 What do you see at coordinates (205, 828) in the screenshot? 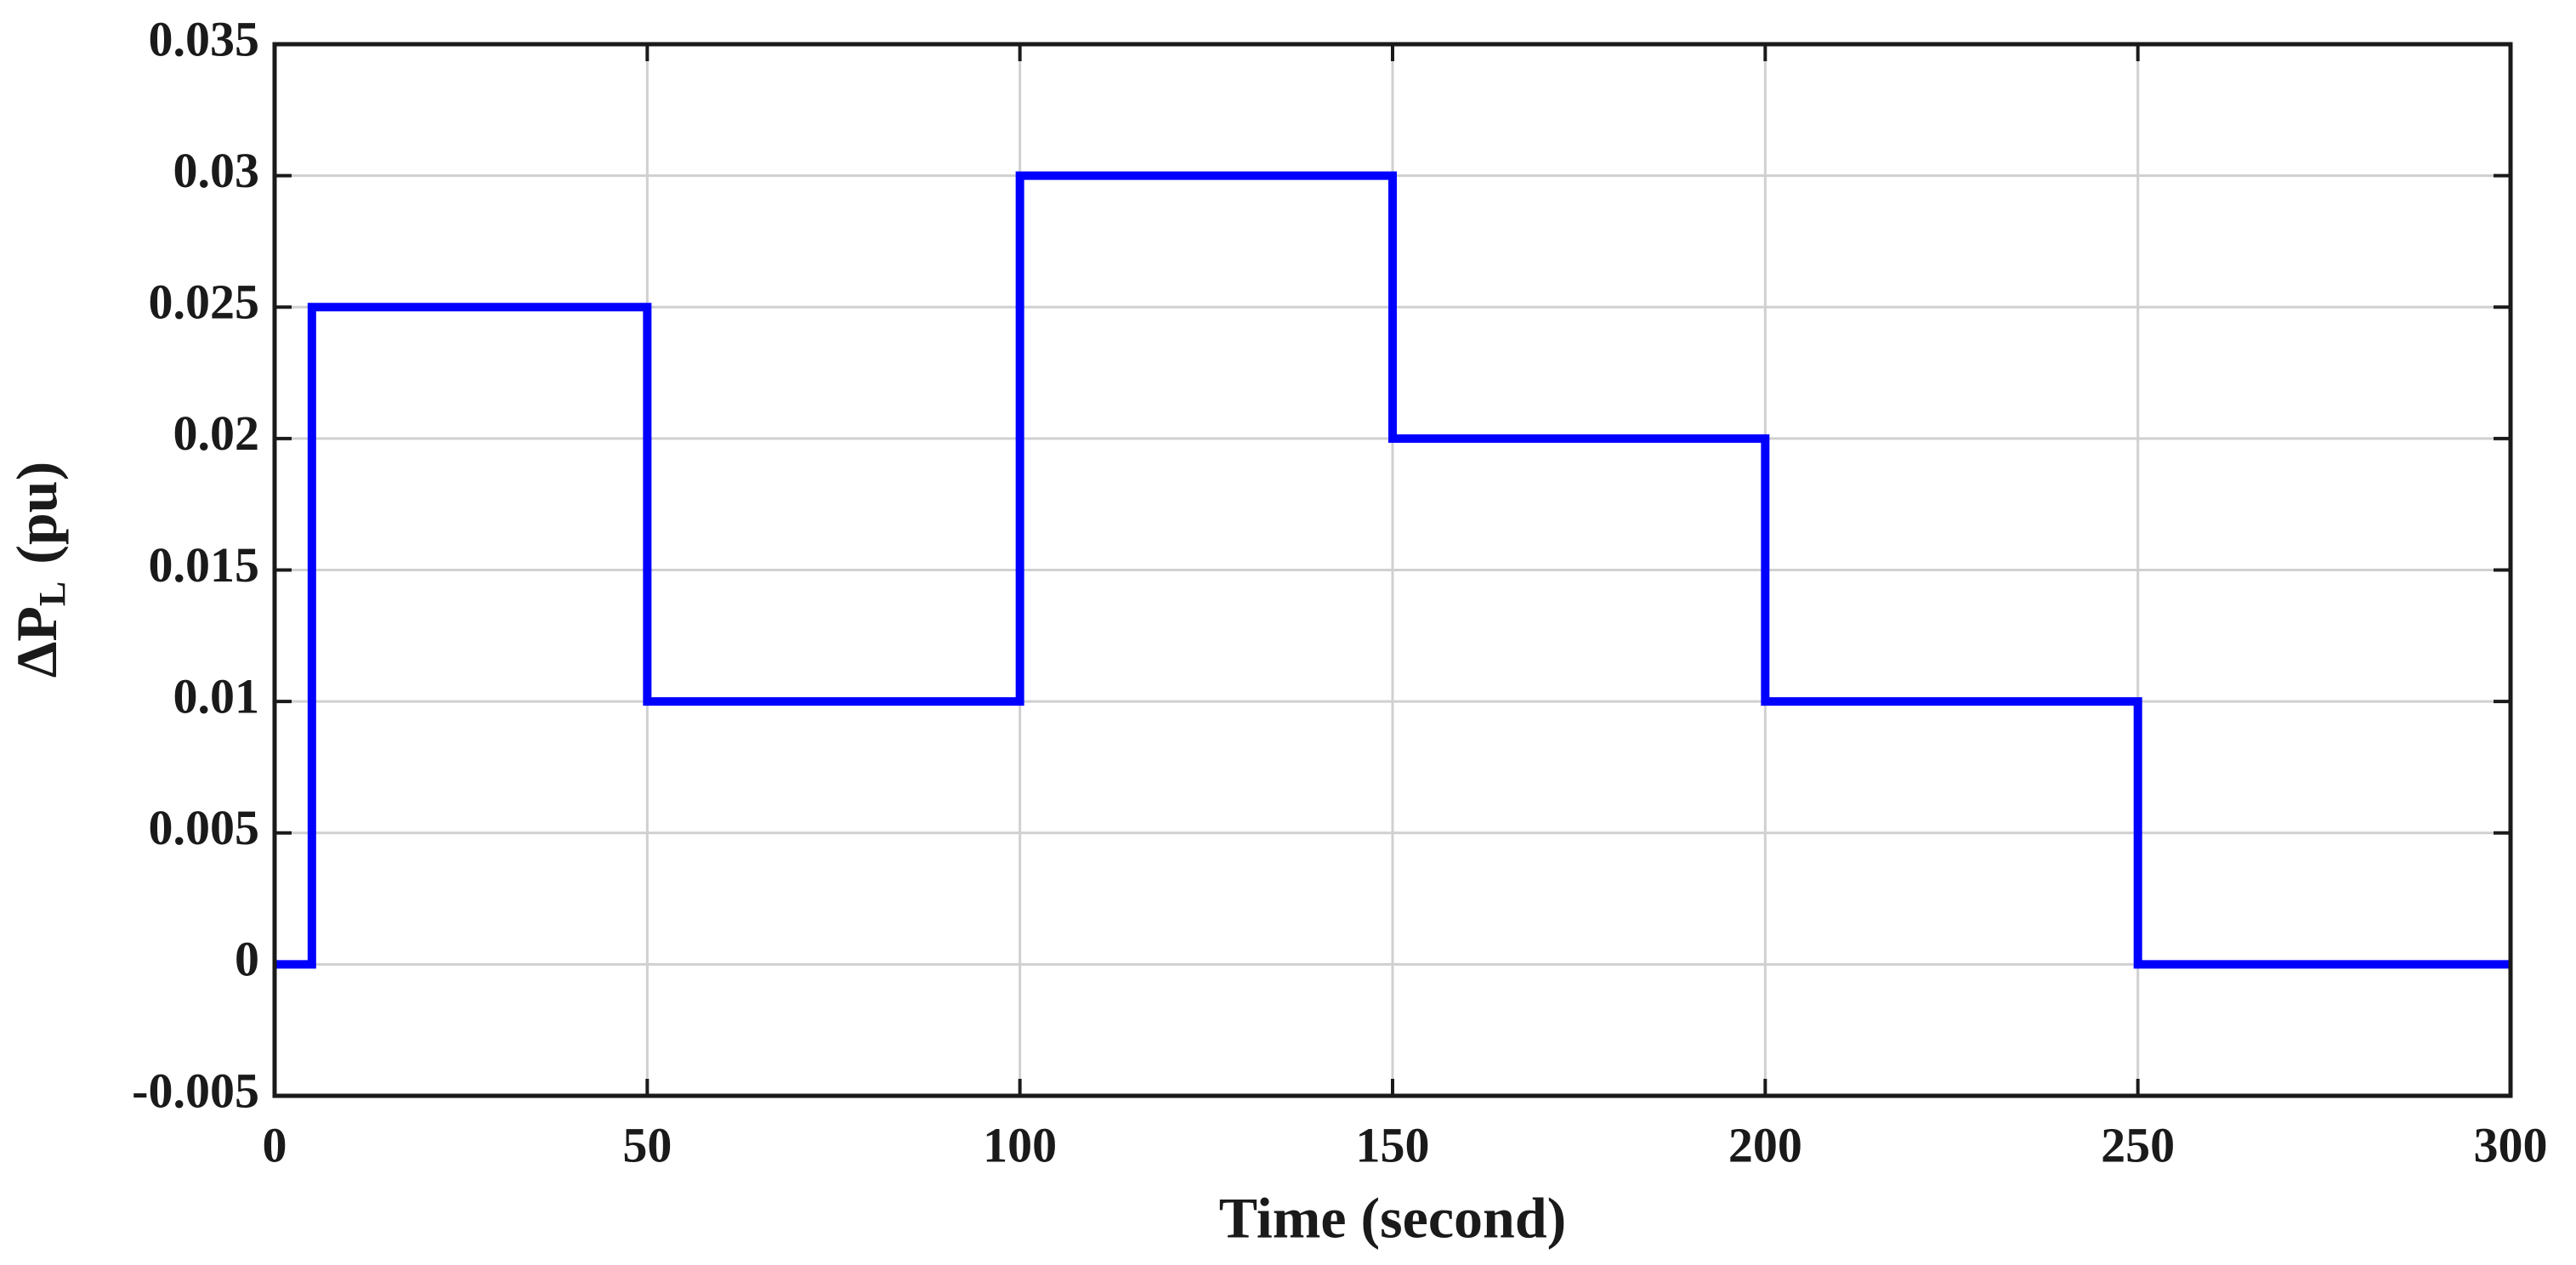
I see `y-tick-label: 0.005` at bounding box center [205, 828].